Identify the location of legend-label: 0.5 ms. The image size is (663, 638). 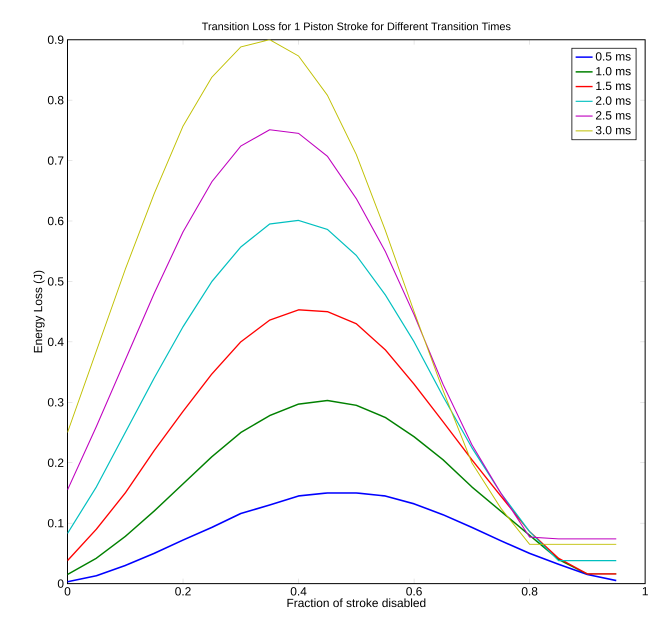
(613, 56).